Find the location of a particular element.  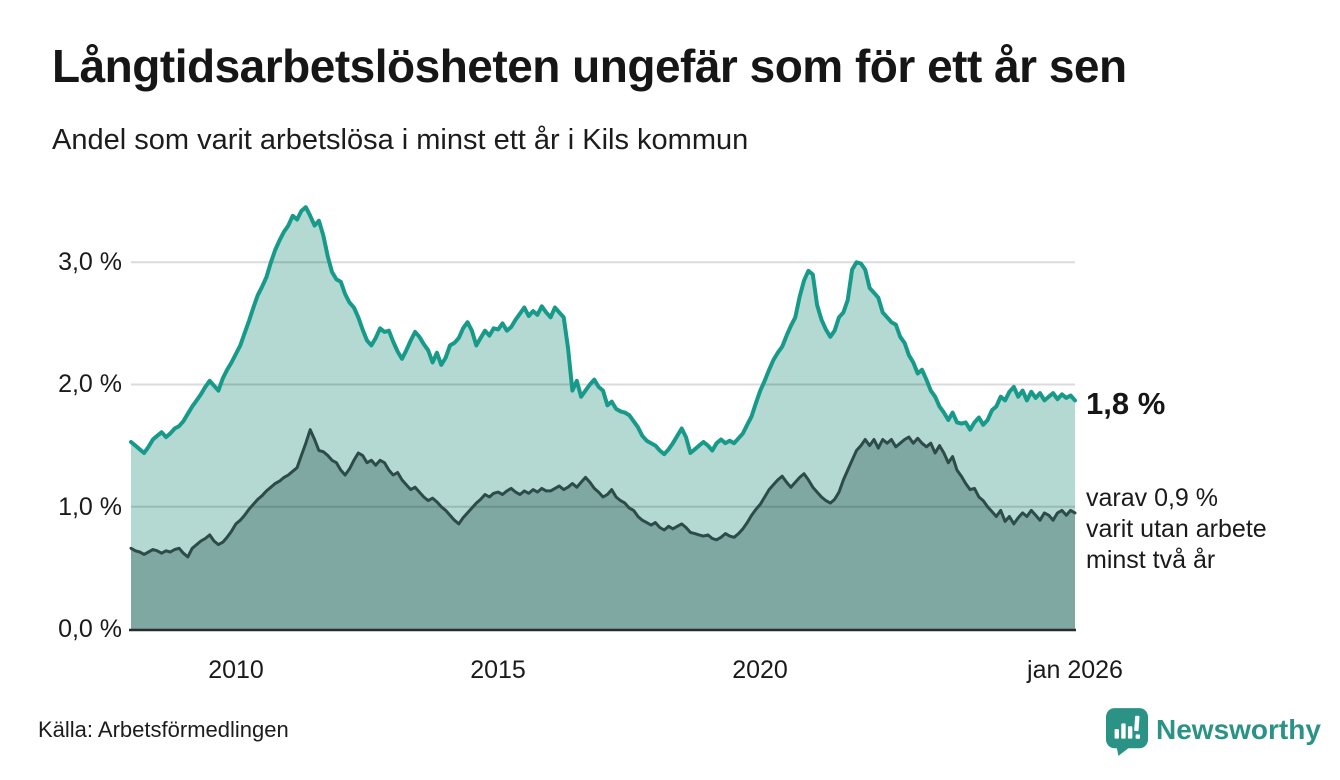

x-tick-2010: 2010 is located at coordinates (236, 670).